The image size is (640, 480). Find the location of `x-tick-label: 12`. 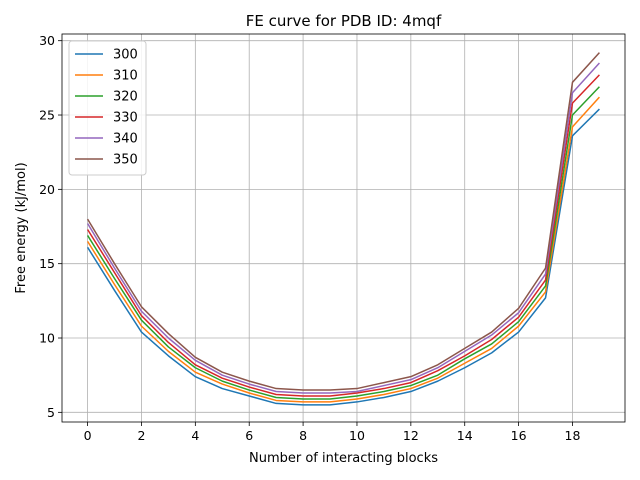

x-tick-label: 12 is located at coordinates (411, 435).